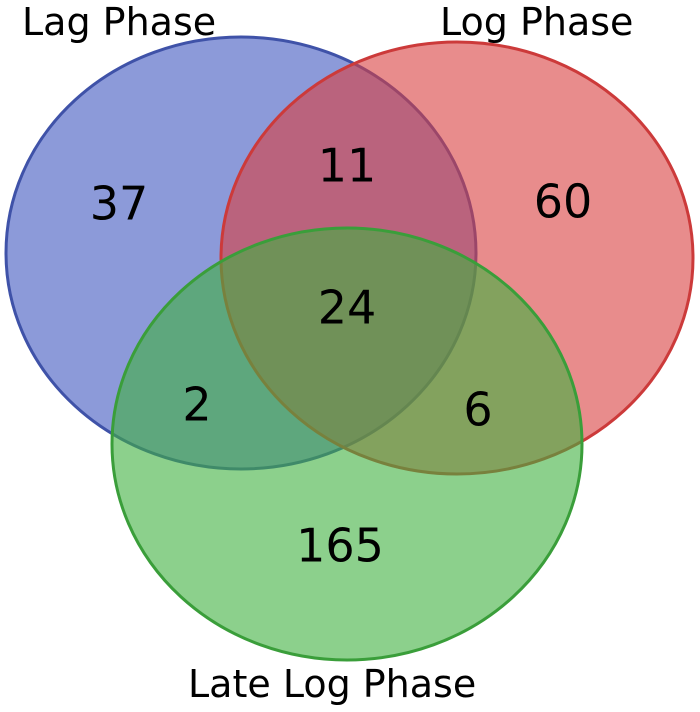 Image resolution: width=700 pixels, height=712 pixels. Describe the element at coordinates (347, 308) in the screenshot. I see `all-sets-count: 24` at that location.